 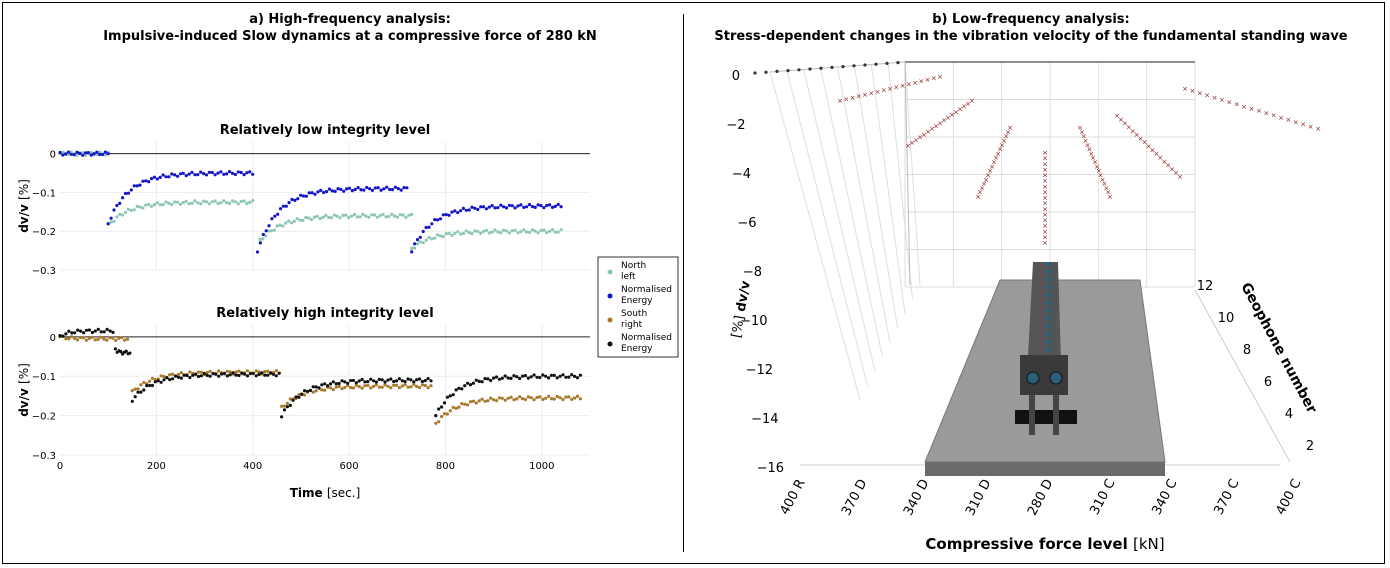 What do you see at coordinates (1049, 304) in the screenshot?
I see `geophone-marker` at bounding box center [1049, 304].